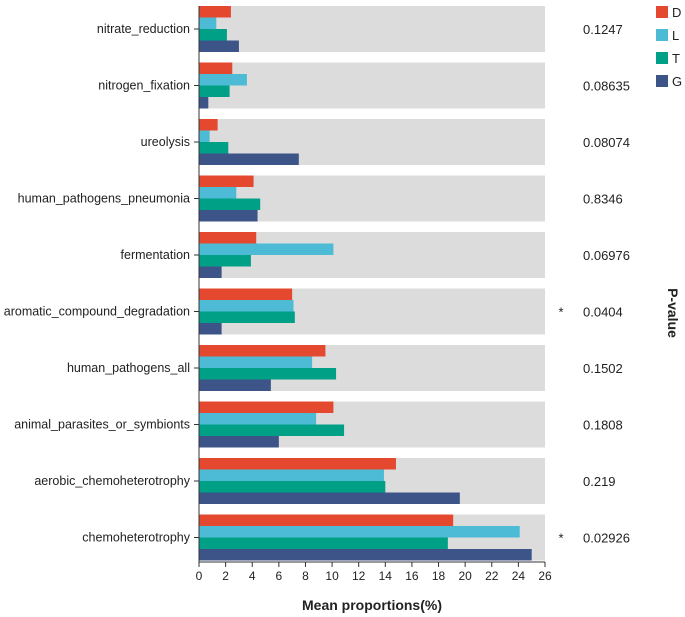 This screenshot has width=685, height=617. I want to click on bar-T-human_pathogens_pneumonia, so click(230, 204).